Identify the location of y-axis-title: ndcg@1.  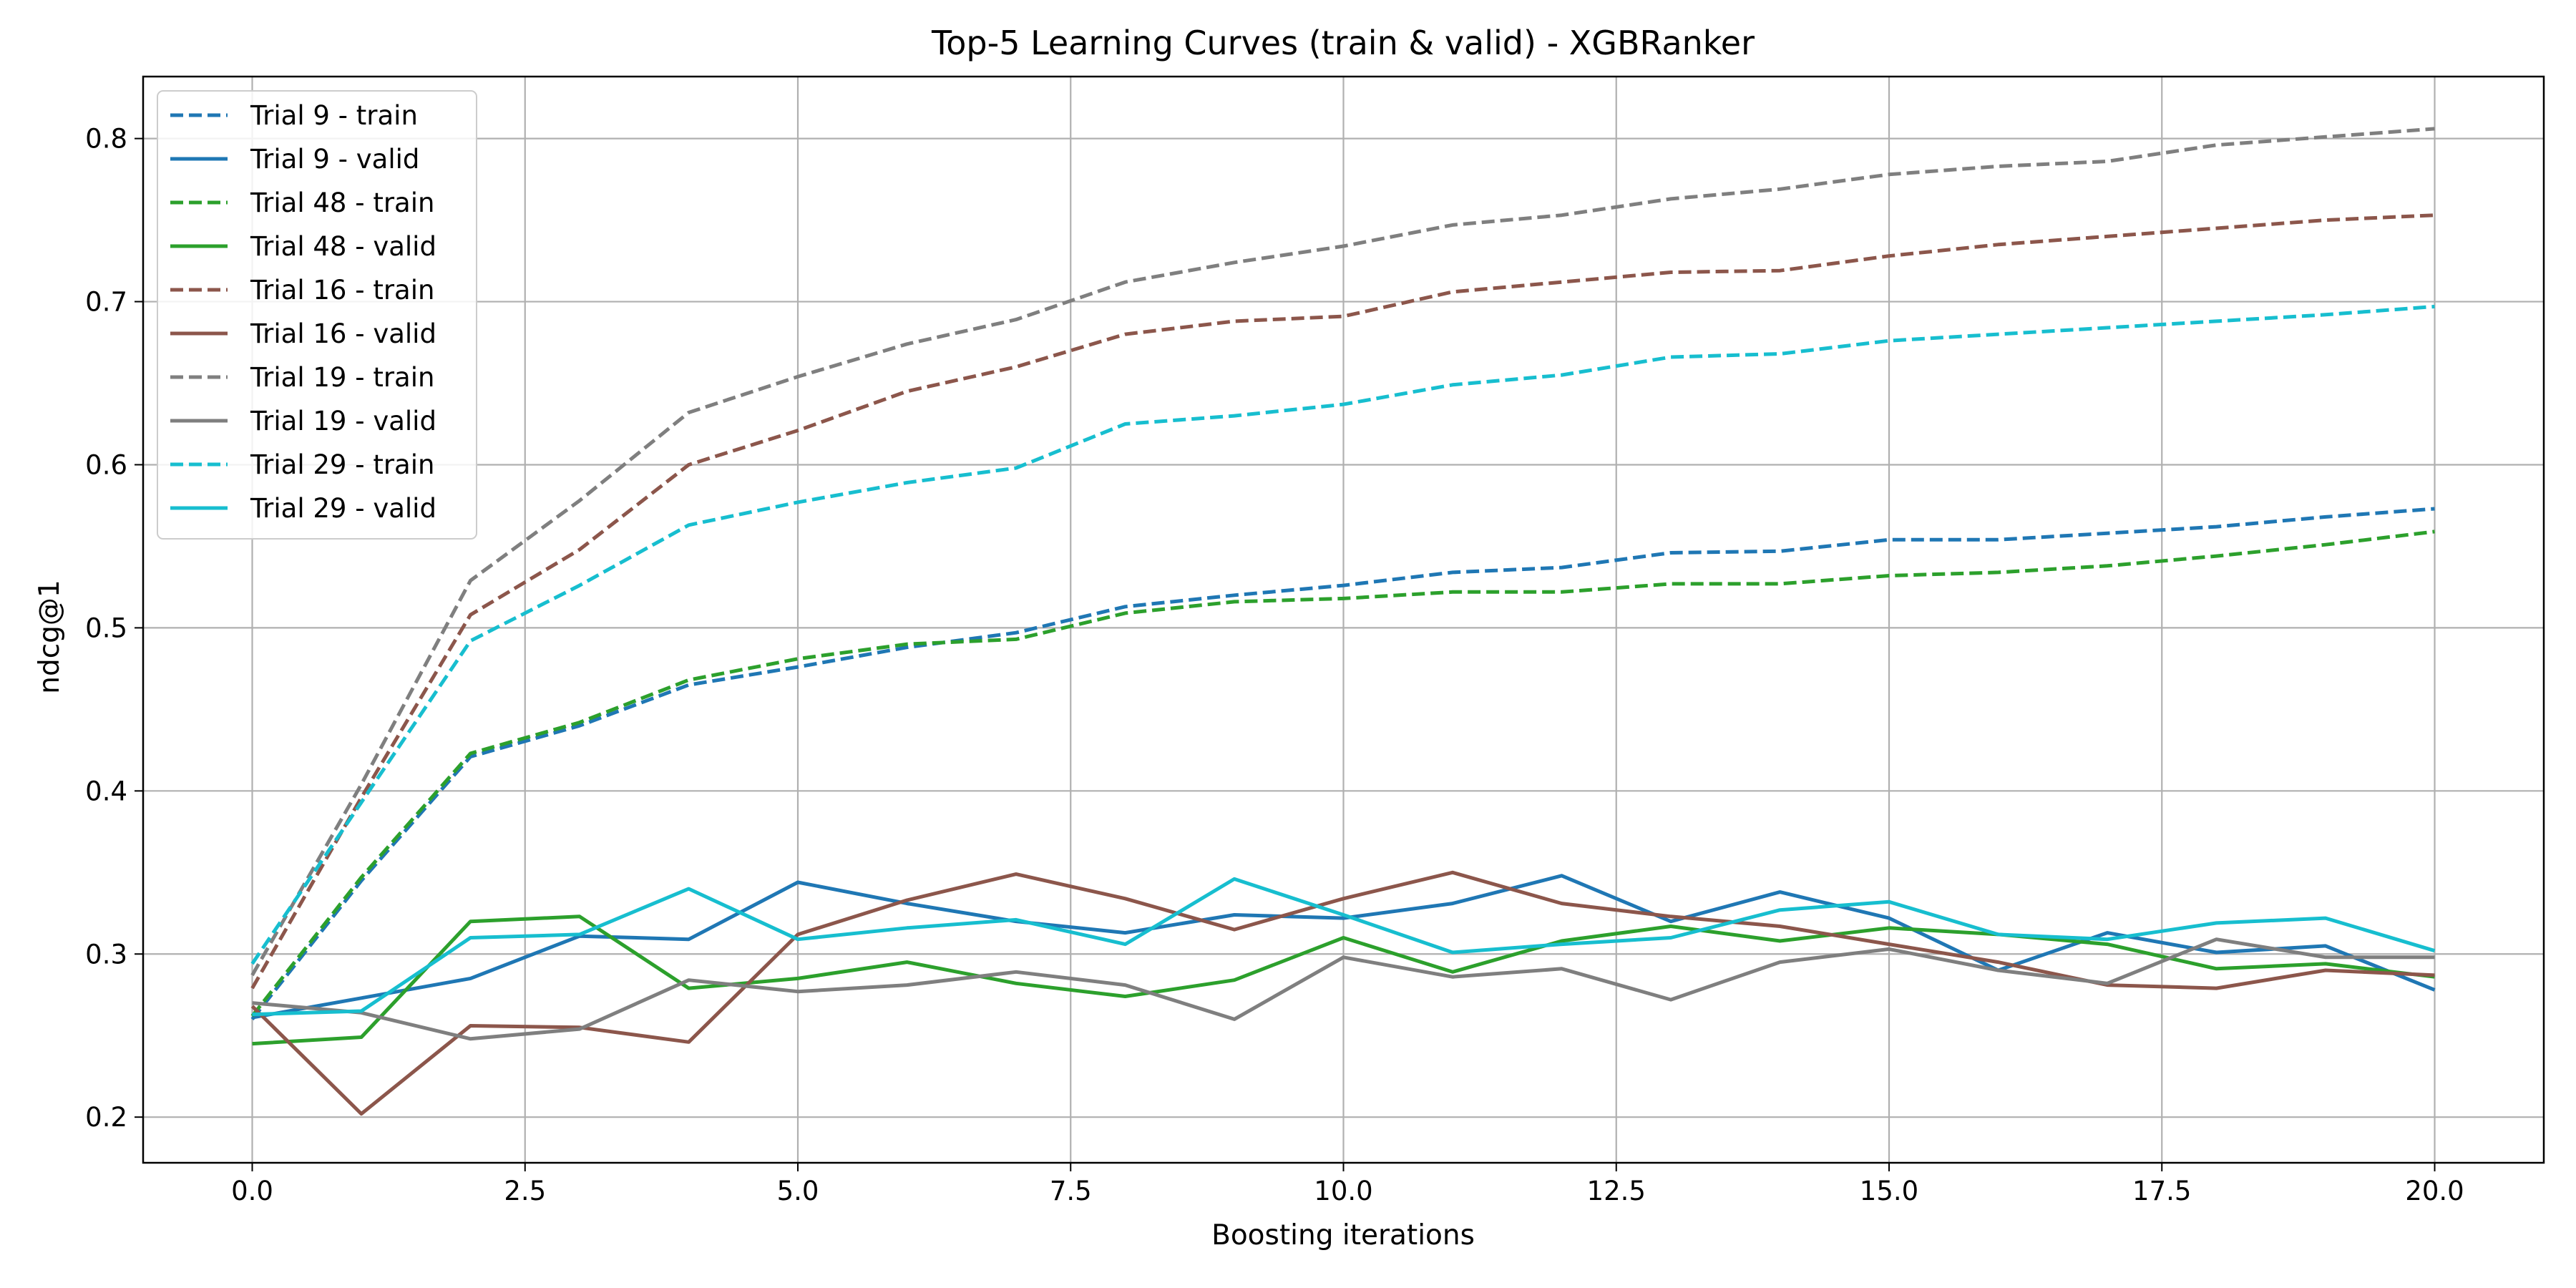
(50, 637).